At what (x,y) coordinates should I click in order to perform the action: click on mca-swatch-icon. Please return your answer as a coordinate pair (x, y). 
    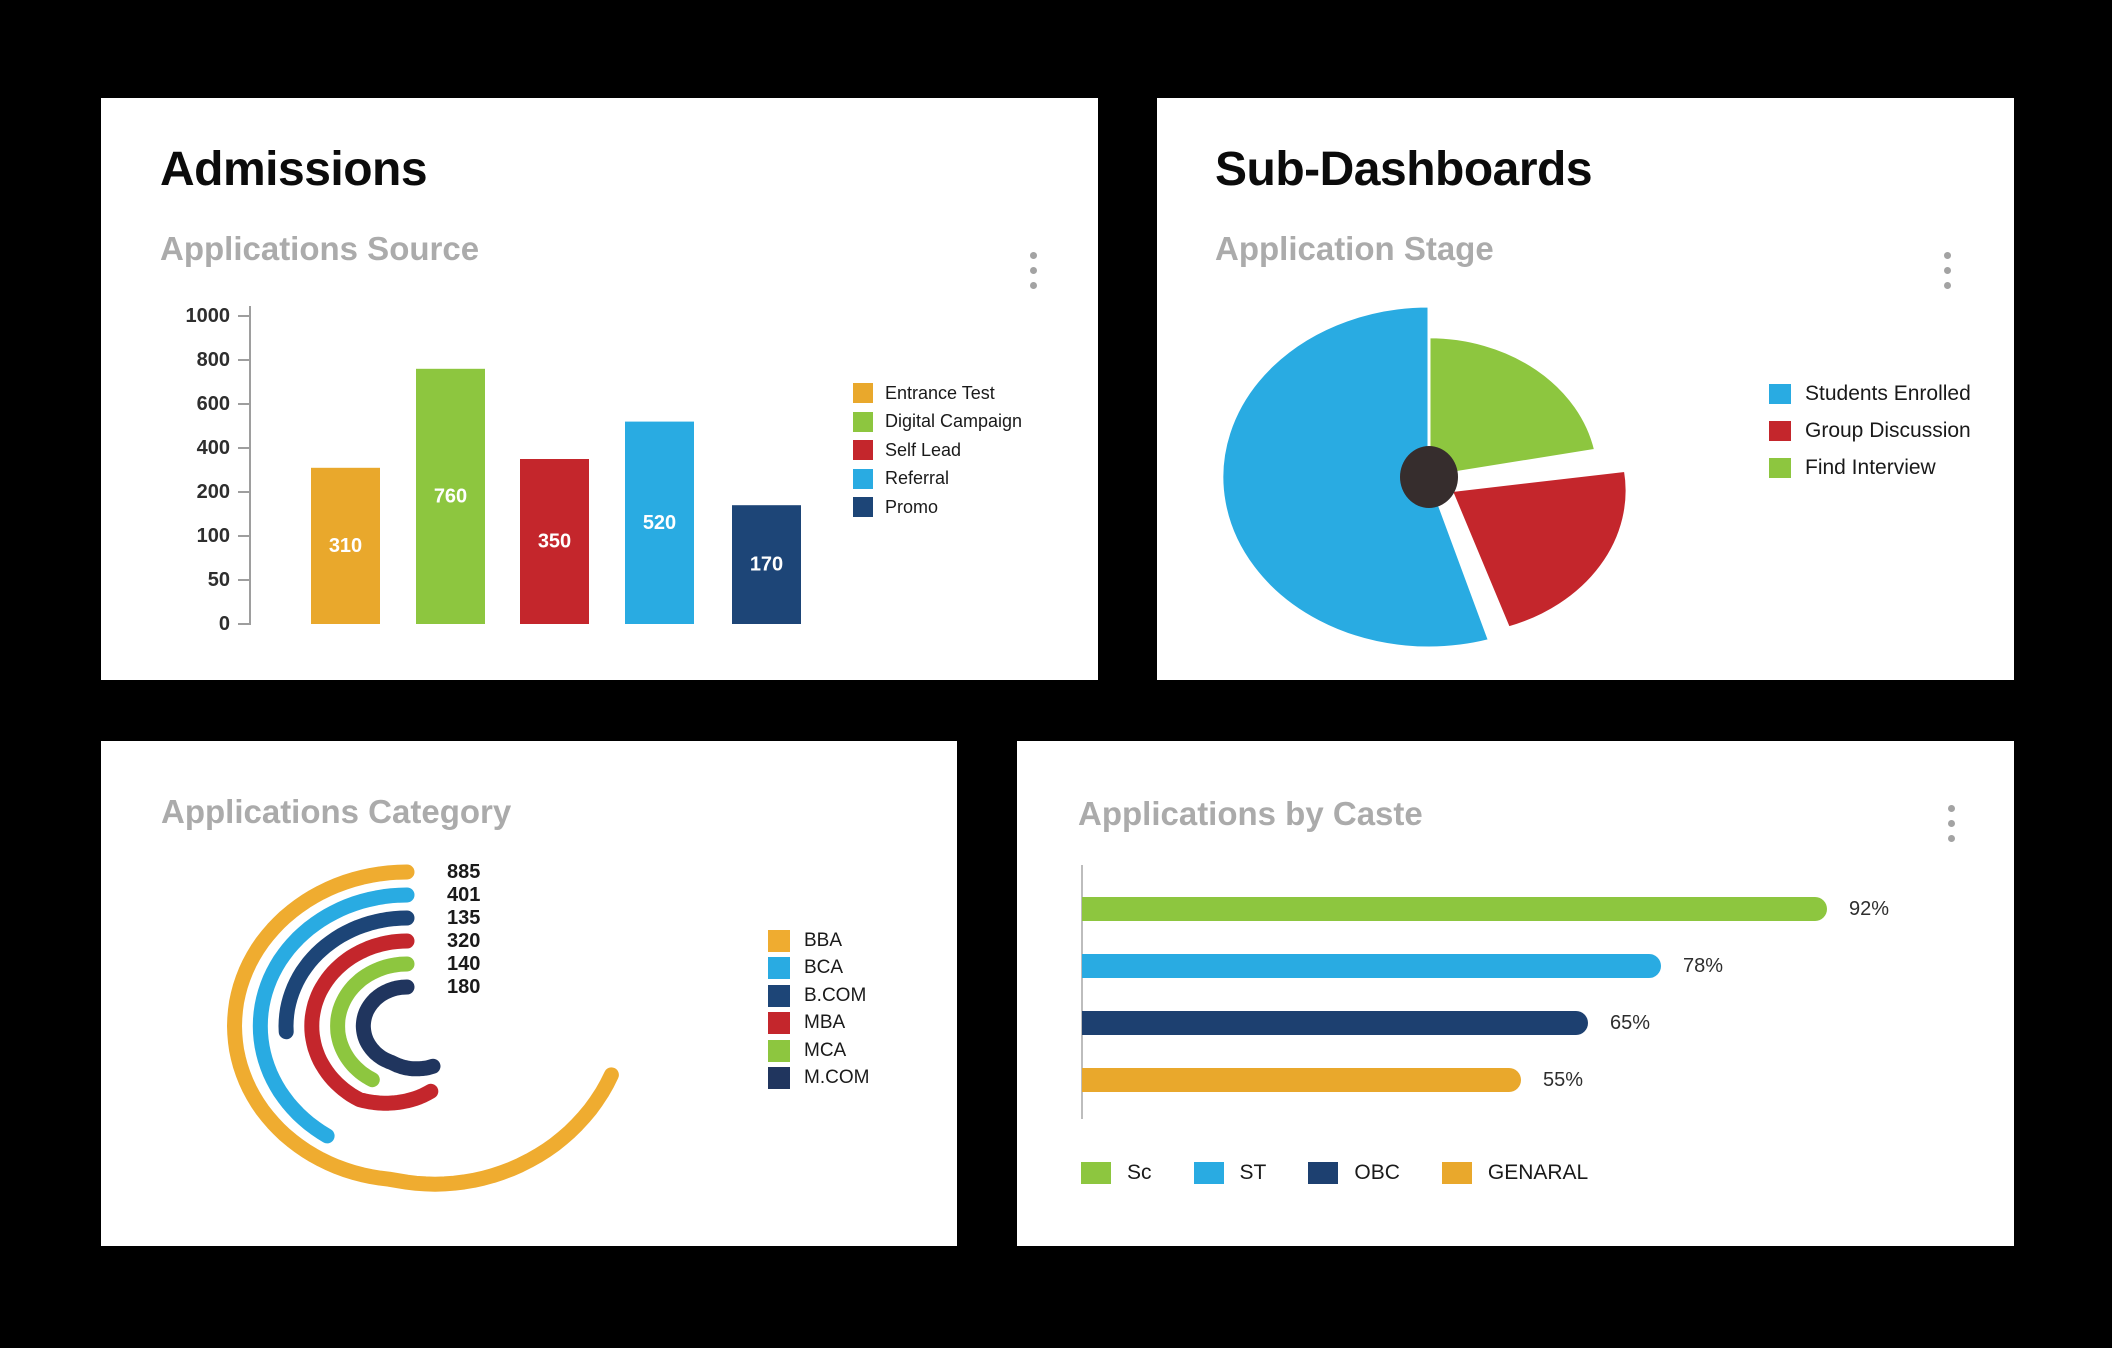
    Looking at the image, I should click on (779, 1050).